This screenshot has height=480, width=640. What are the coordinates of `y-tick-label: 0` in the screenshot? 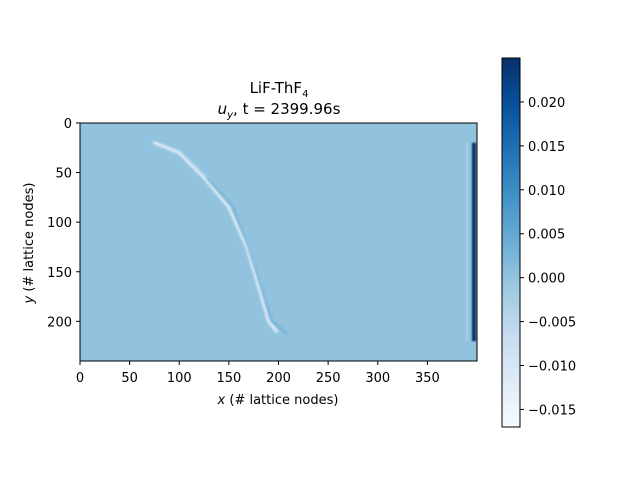 It's located at (68, 124).